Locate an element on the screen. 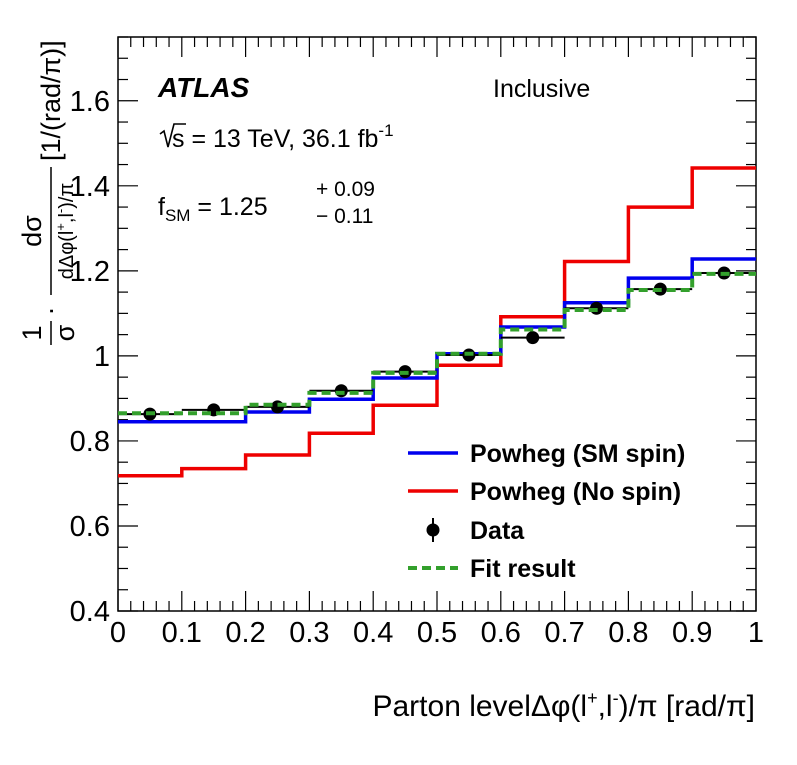 The height and width of the screenshot is (765, 797). legend-swatch-data-marker is located at coordinates (433, 530).